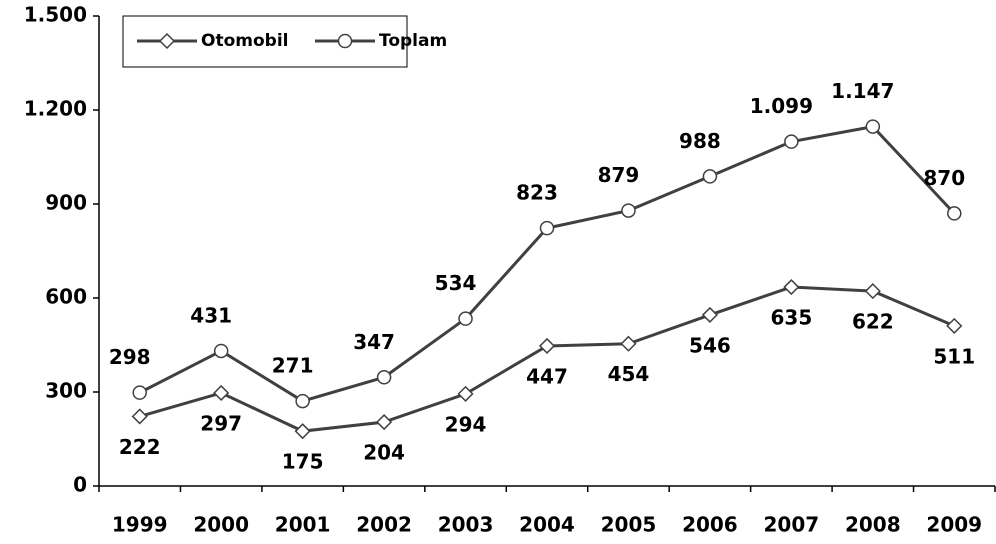 This screenshot has height=544, width=996. What do you see at coordinates (456, 283) in the screenshot?
I see `data-label: 534` at bounding box center [456, 283].